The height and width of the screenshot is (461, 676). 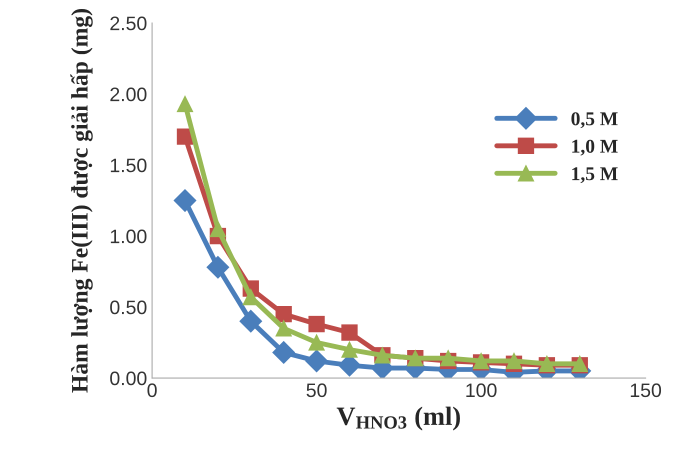 I want to click on legend-label: 1,5 M, so click(x=595, y=175).